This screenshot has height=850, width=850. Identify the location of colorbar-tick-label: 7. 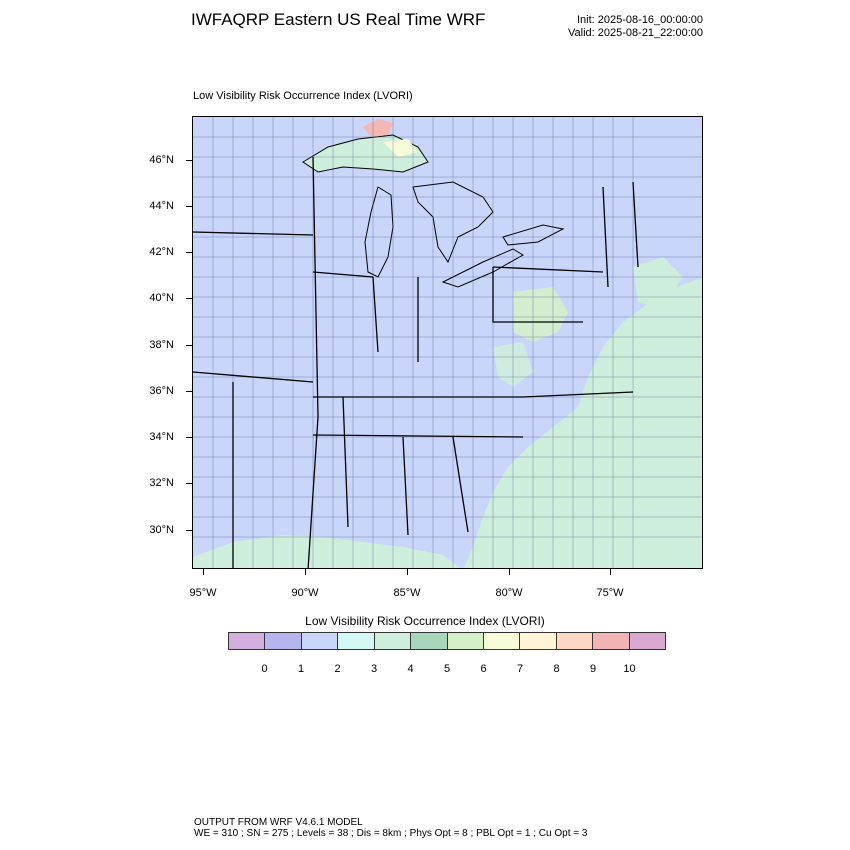
(520, 669).